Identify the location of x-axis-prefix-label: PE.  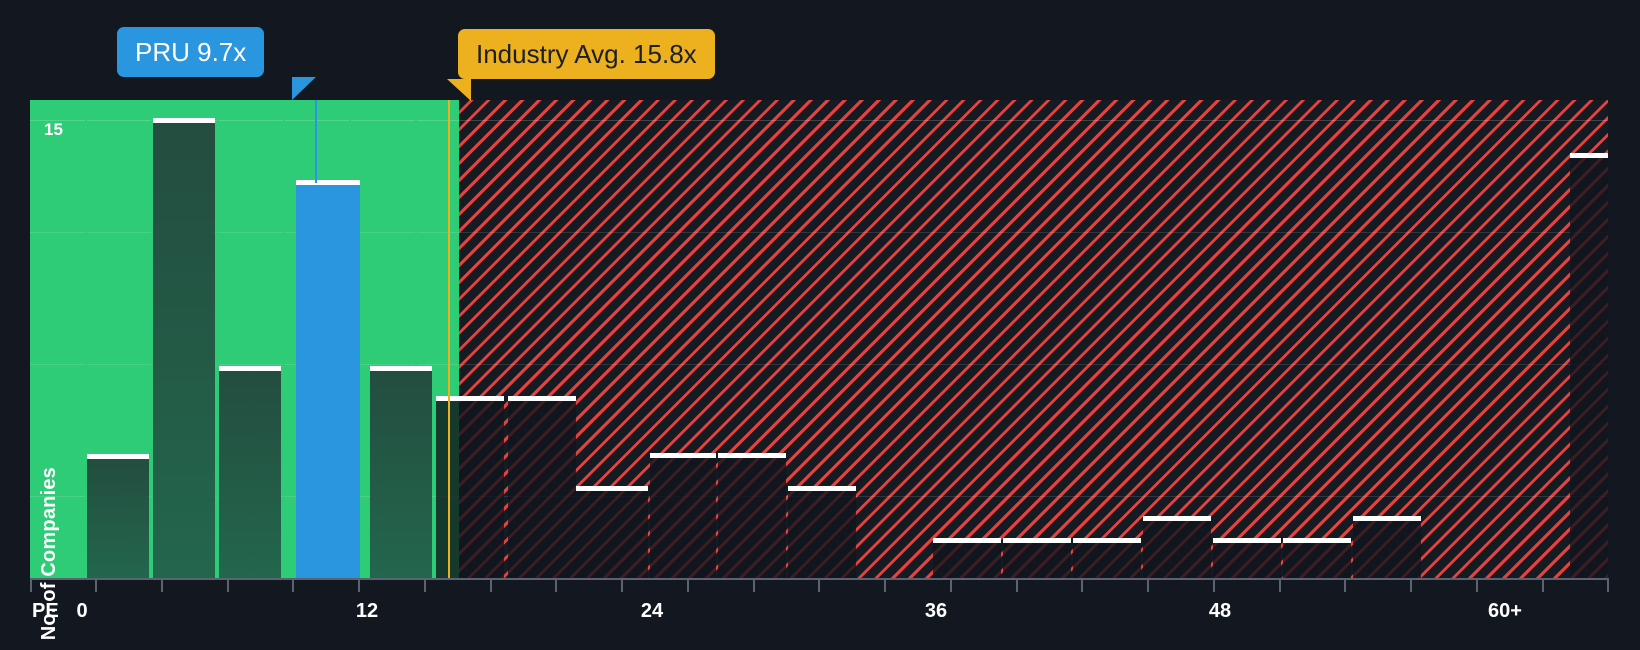
(45, 611).